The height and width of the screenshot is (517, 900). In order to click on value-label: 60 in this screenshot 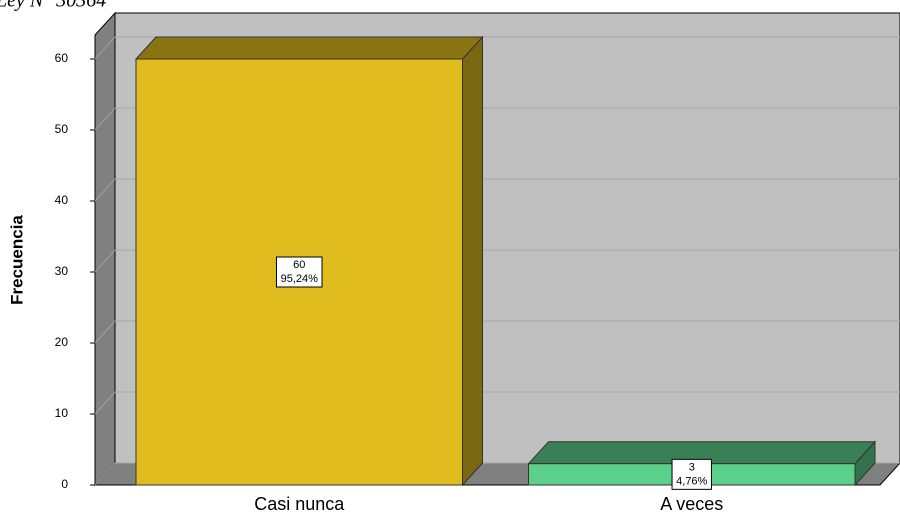, I will do `click(299, 265)`.